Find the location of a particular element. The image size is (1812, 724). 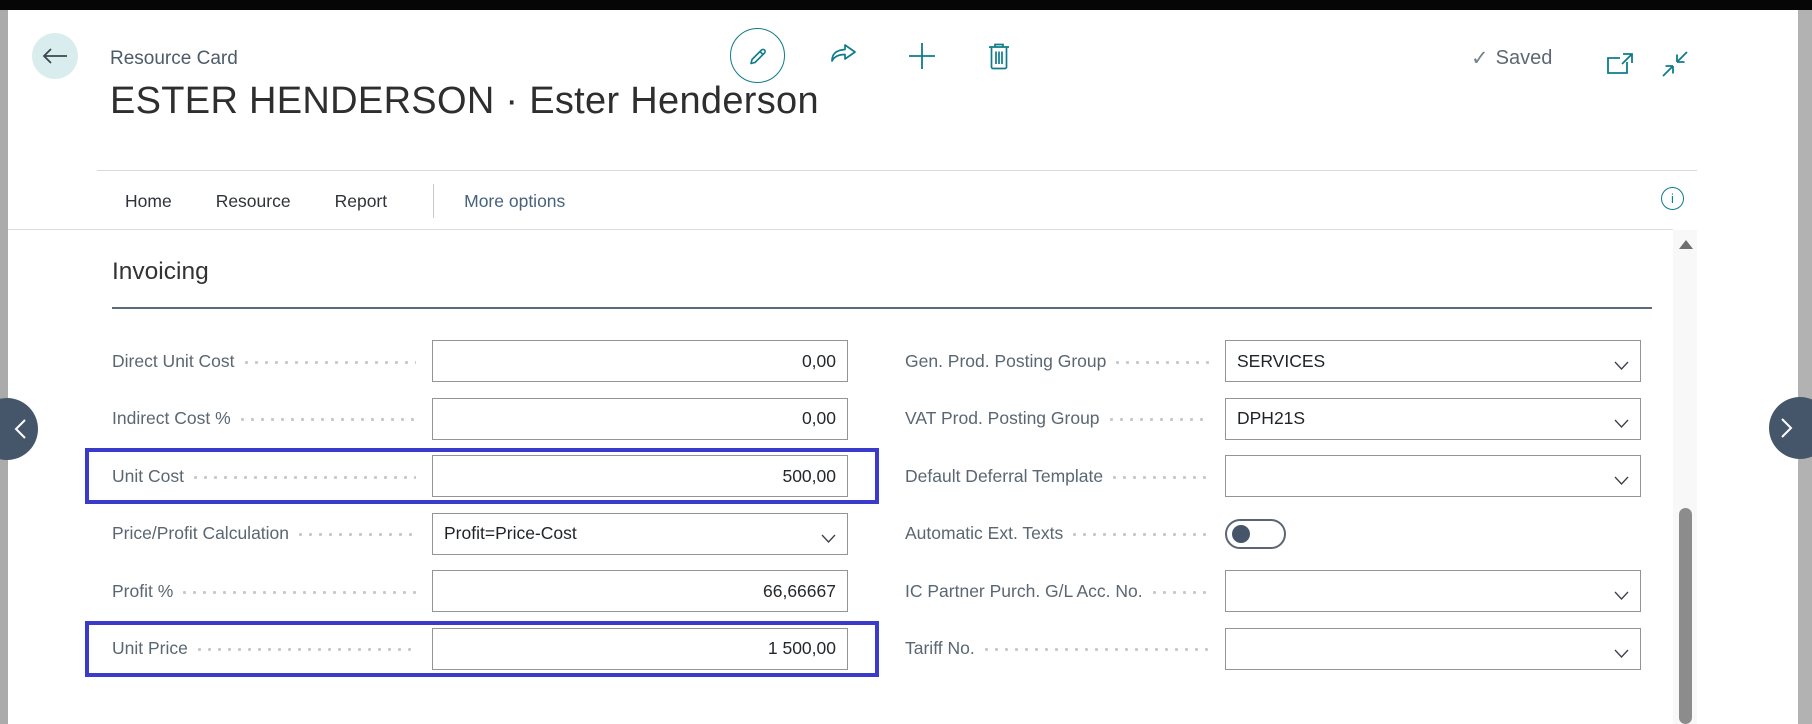

collapse-window-icon is located at coordinates (1675, 64).